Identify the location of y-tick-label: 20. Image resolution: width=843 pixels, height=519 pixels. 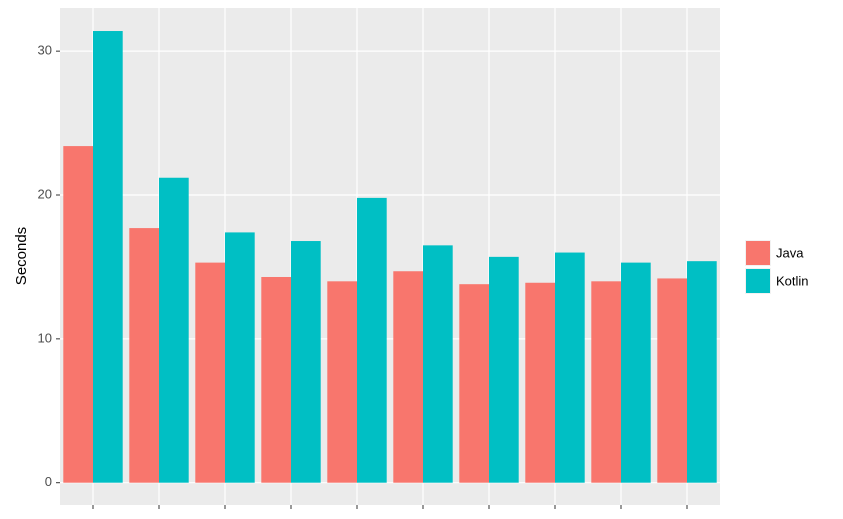
(45, 193).